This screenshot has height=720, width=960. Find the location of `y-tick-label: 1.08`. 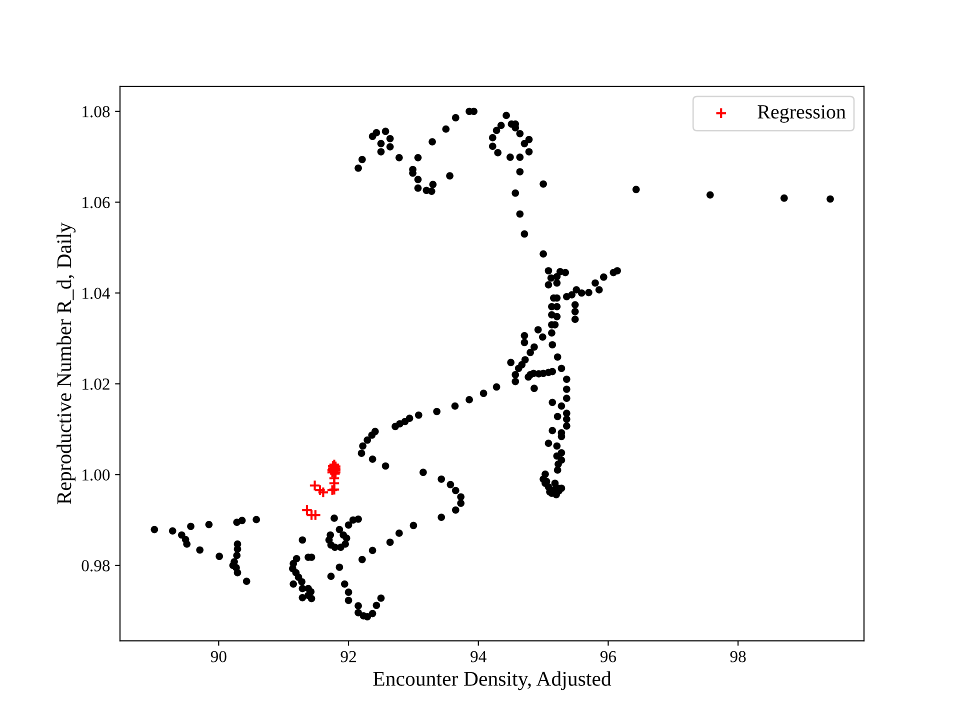

y-tick-label: 1.08 is located at coordinates (96, 112).